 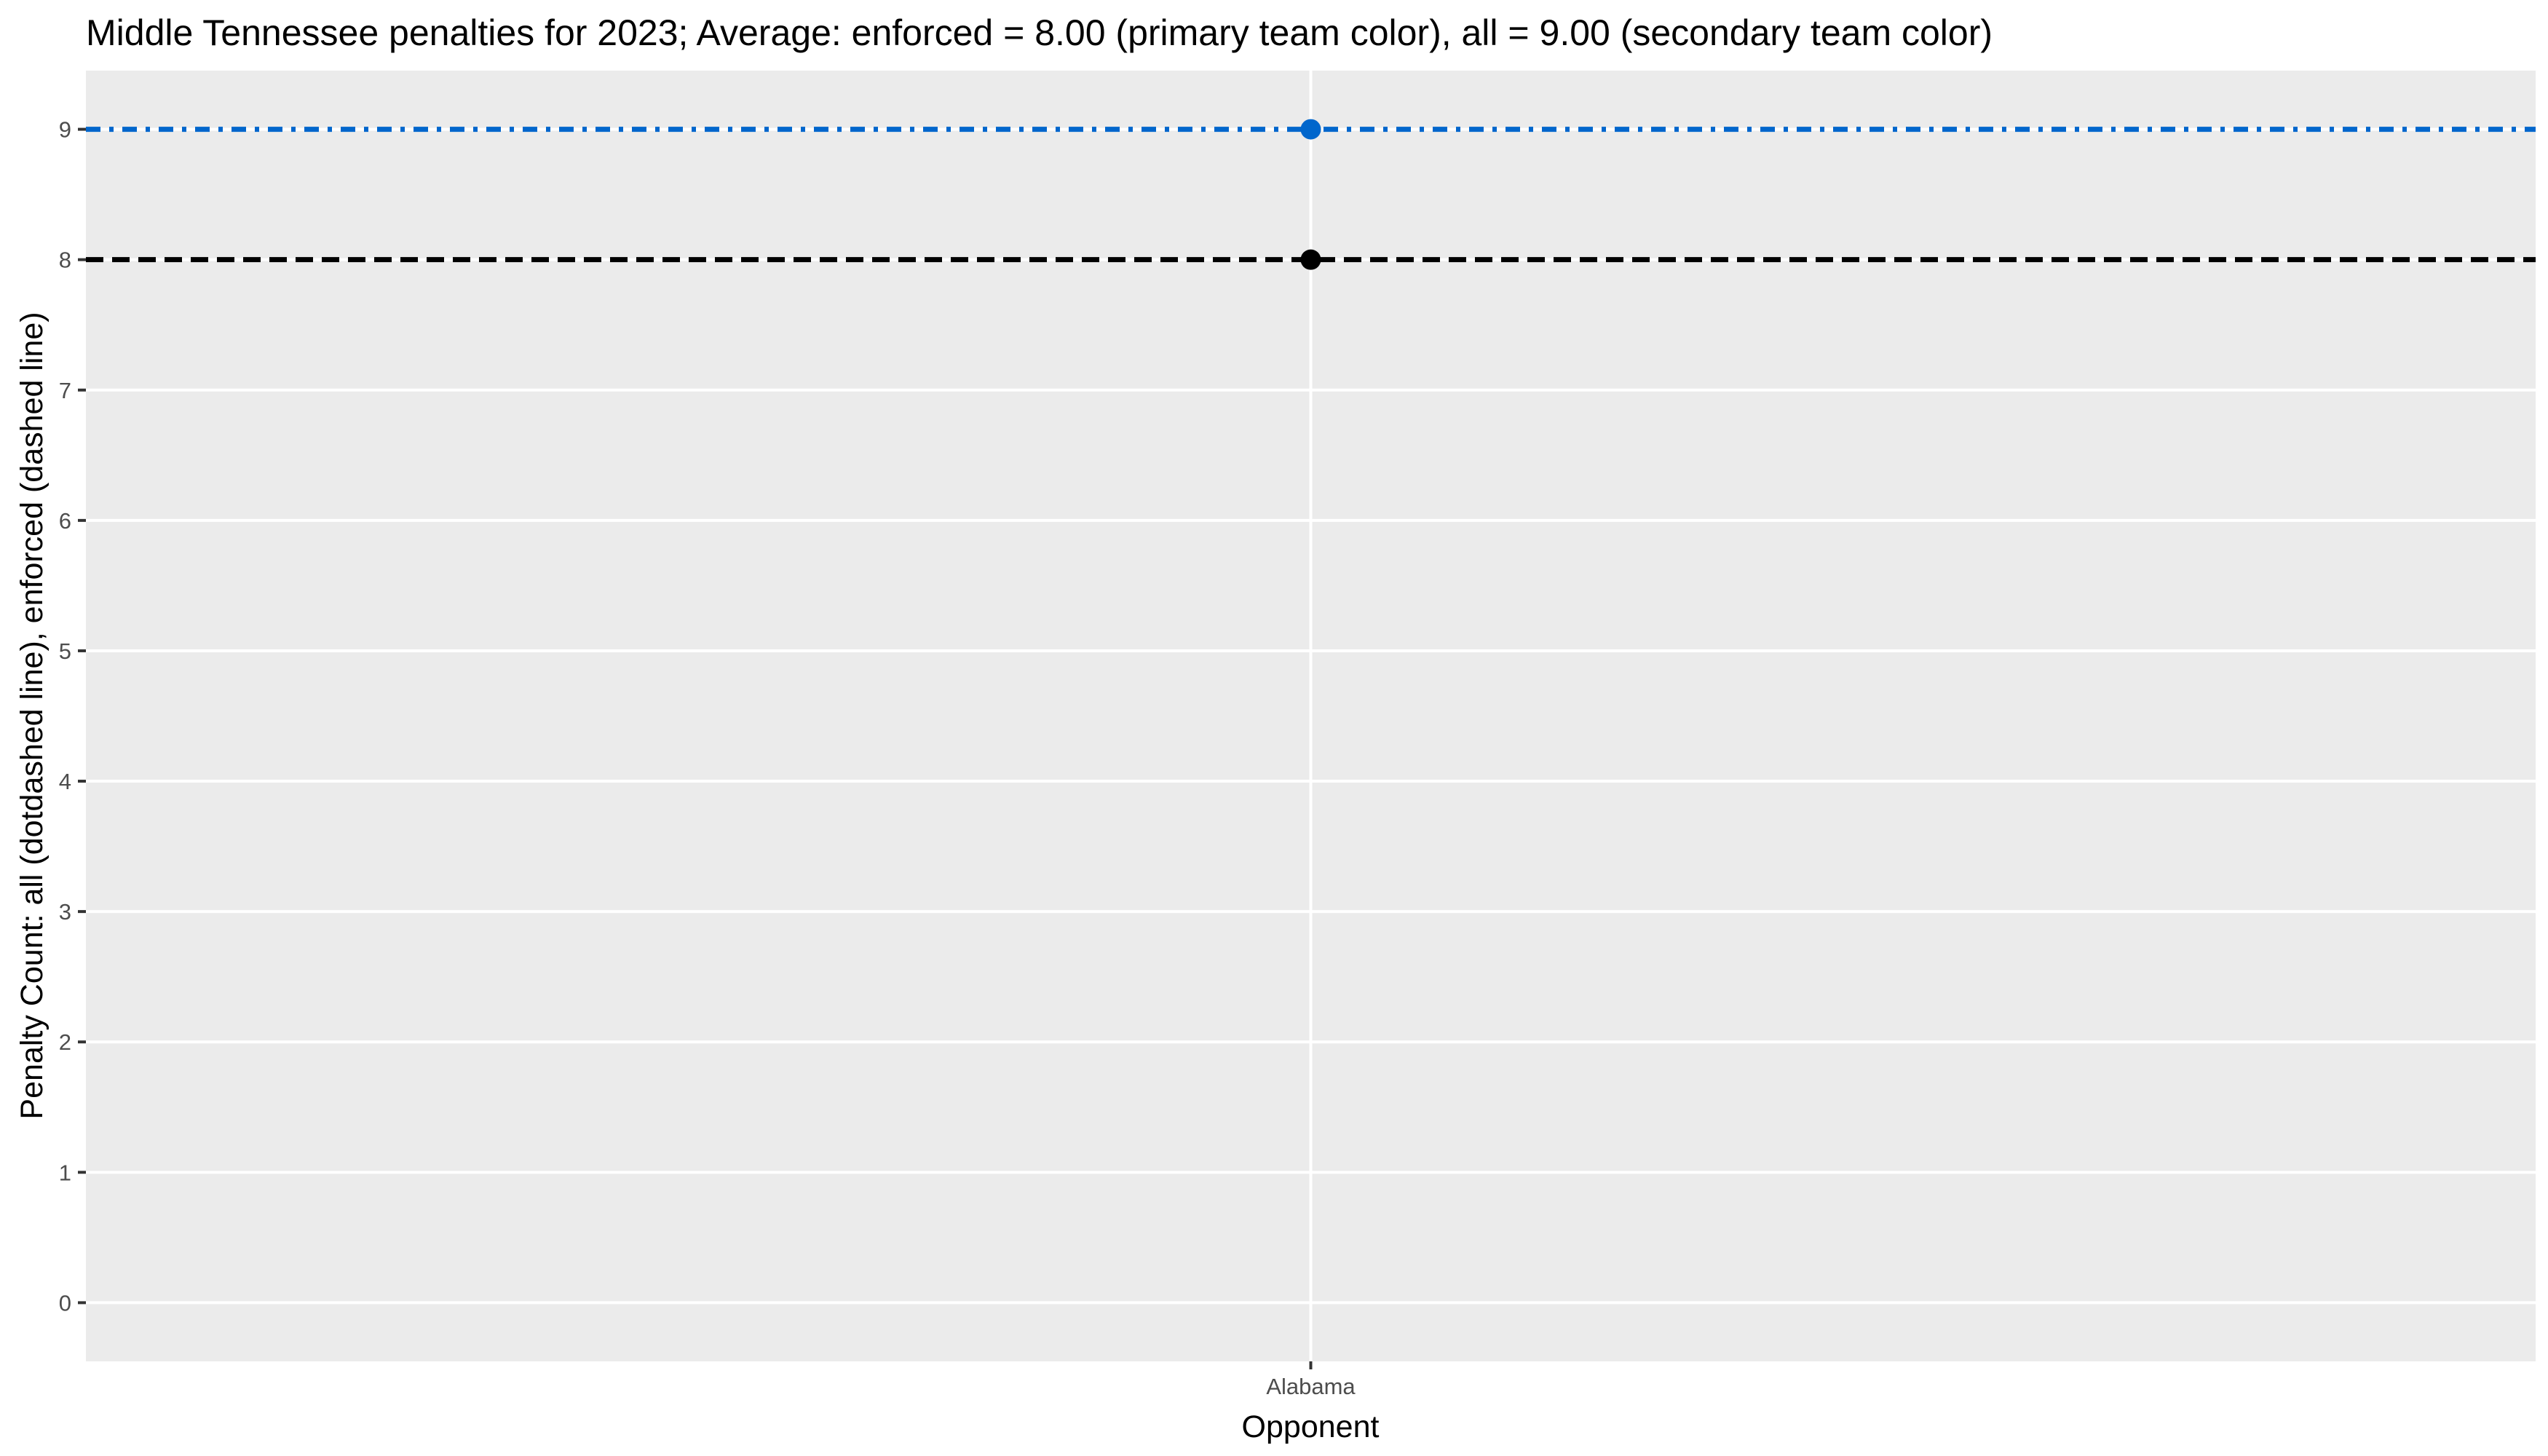 What do you see at coordinates (65, 260) in the screenshot?
I see `y-tick-label: 8` at bounding box center [65, 260].